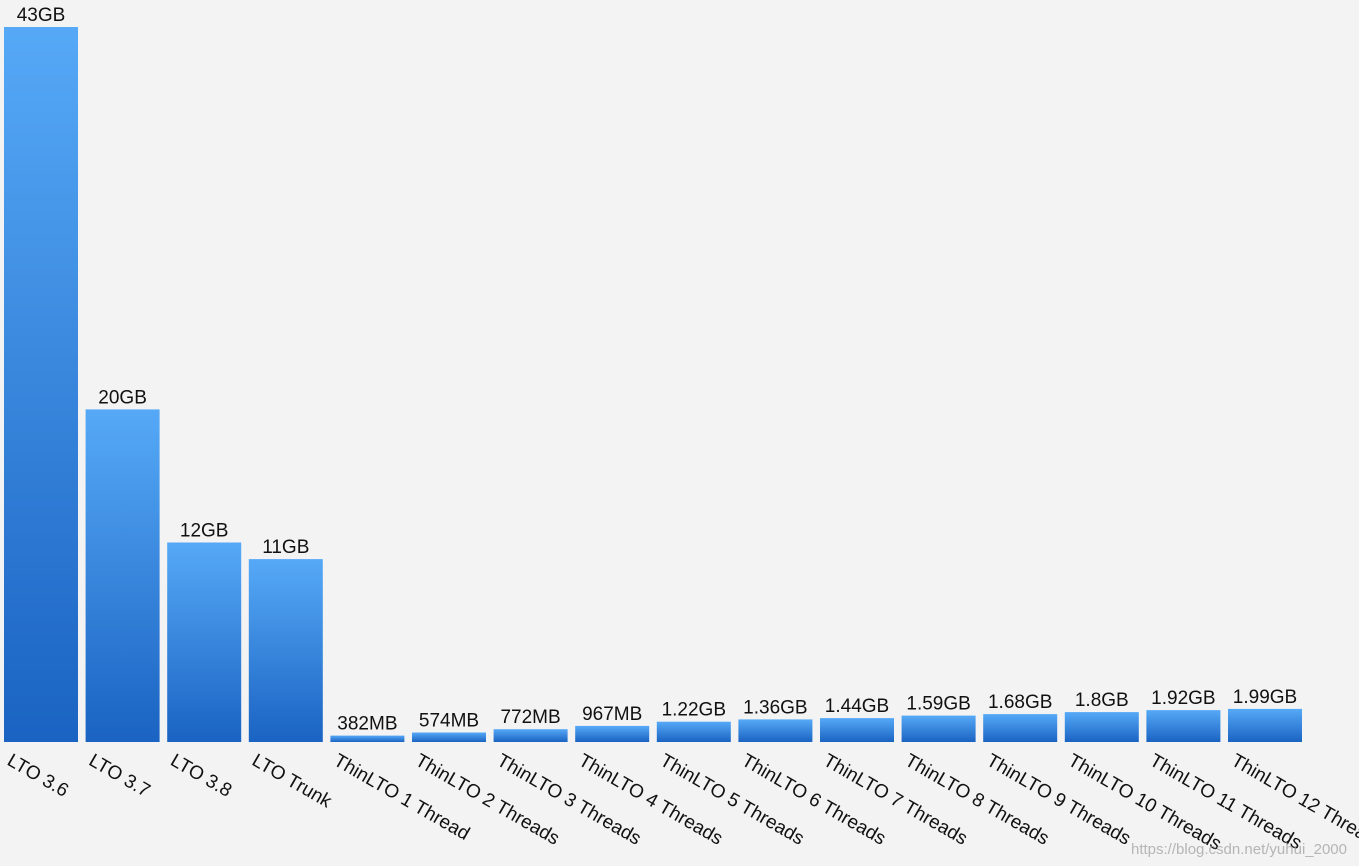 Image resolution: width=1359 pixels, height=866 pixels. Describe the element at coordinates (1020, 702) in the screenshot. I see `value-label-13: 1.68GB` at that location.